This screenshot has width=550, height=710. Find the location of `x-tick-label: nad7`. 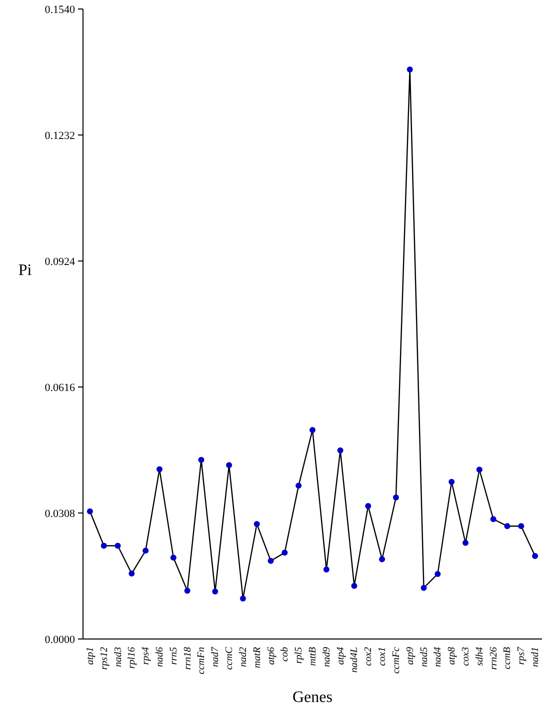

x-tick-label: nad7 is located at coordinates (216, 656).